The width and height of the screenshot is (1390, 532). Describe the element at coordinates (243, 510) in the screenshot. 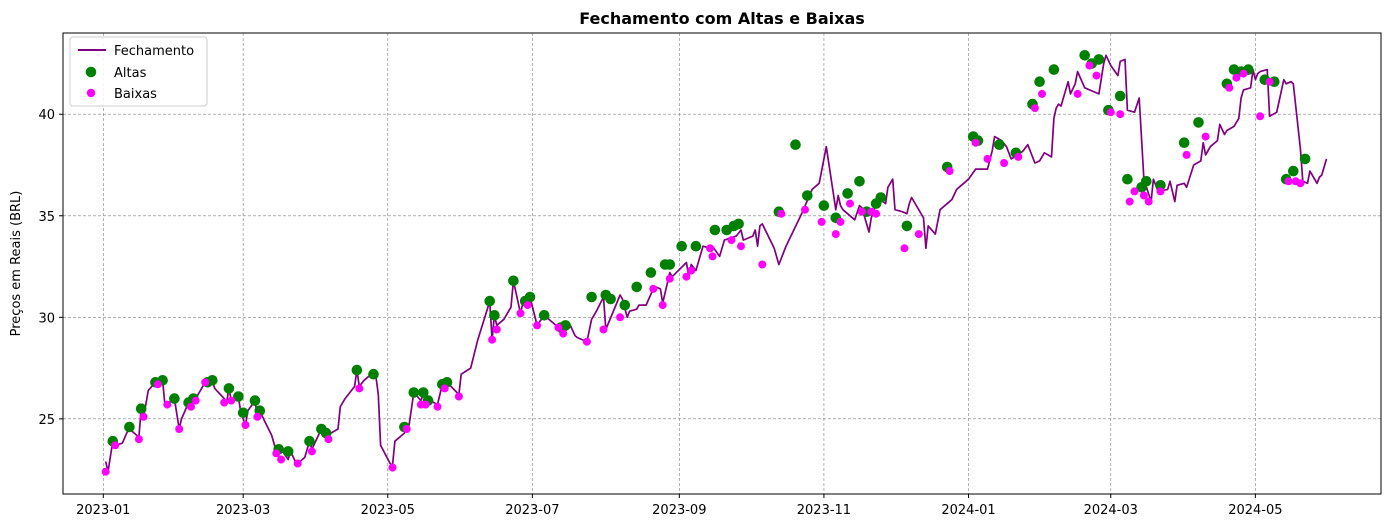

I see `x-tick-label: 2023-03` at that location.